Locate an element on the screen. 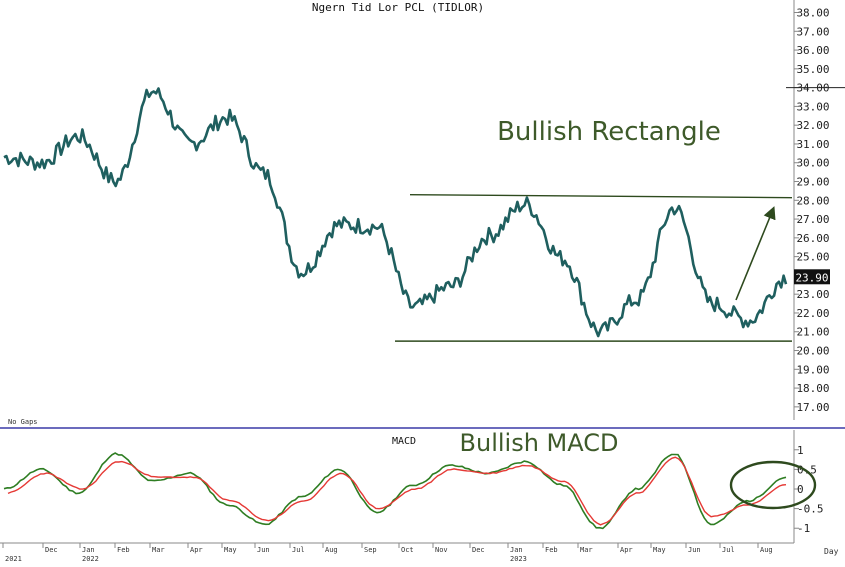 The width and height of the screenshot is (845, 567). last-price-tag: 23.90 is located at coordinates (812, 277).